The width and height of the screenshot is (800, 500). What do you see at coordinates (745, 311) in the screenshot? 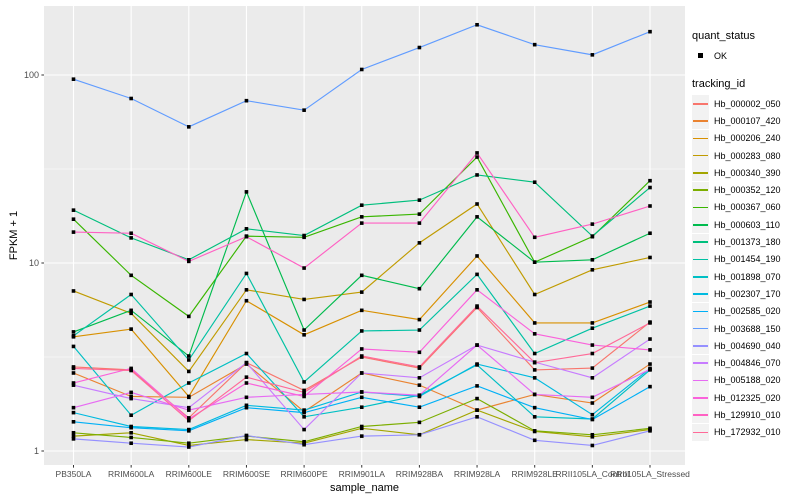
I see `legend-item-Hb_002585_020: Hb_002585_020` at bounding box center [745, 311].